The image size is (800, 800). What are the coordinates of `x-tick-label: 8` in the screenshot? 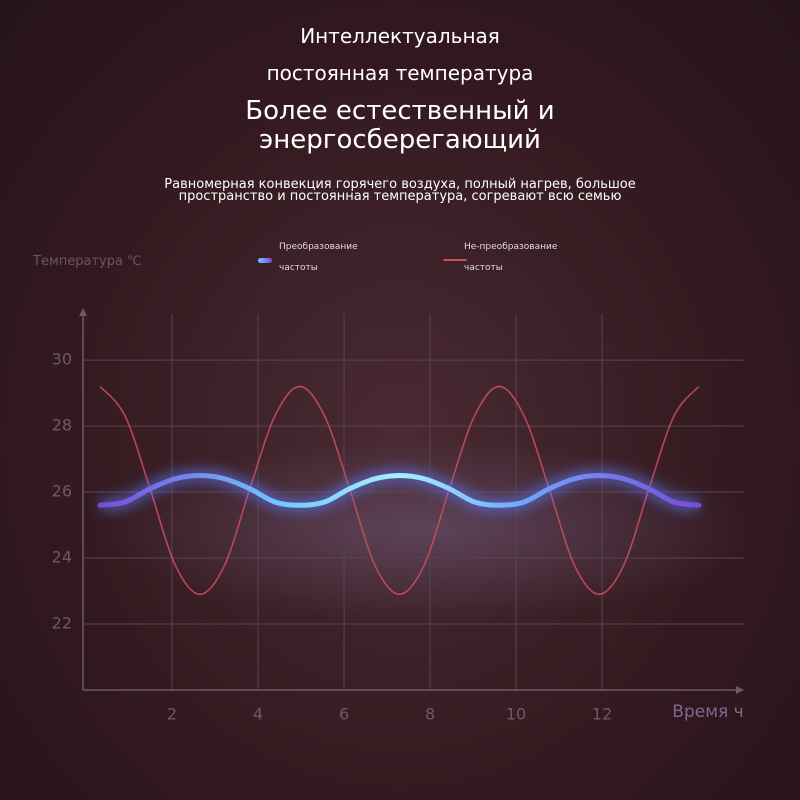 It's located at (430, 714).